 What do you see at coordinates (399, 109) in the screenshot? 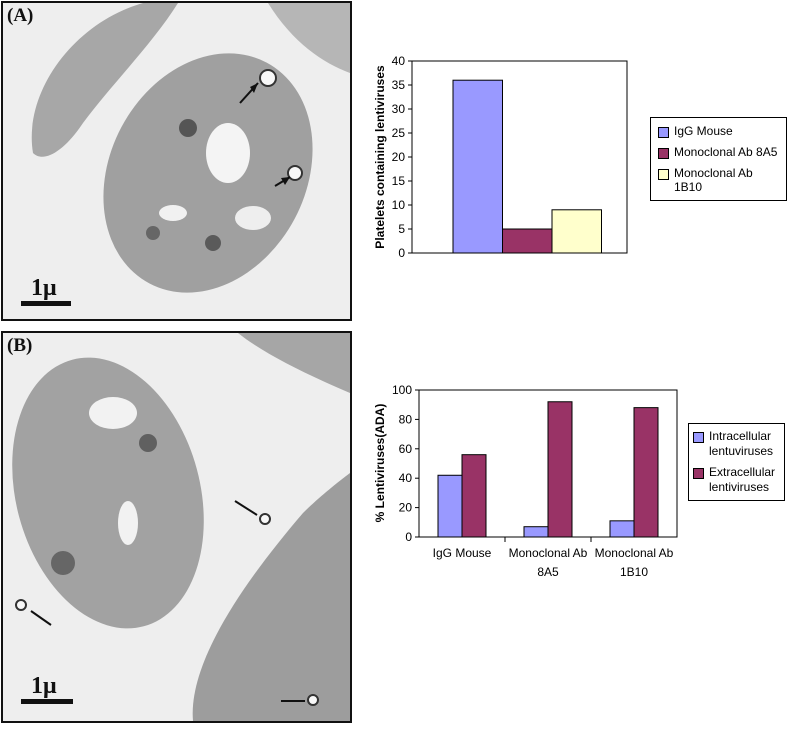
I see `chart-a-y-tick-label: 30` at bounding box center [399, 109].